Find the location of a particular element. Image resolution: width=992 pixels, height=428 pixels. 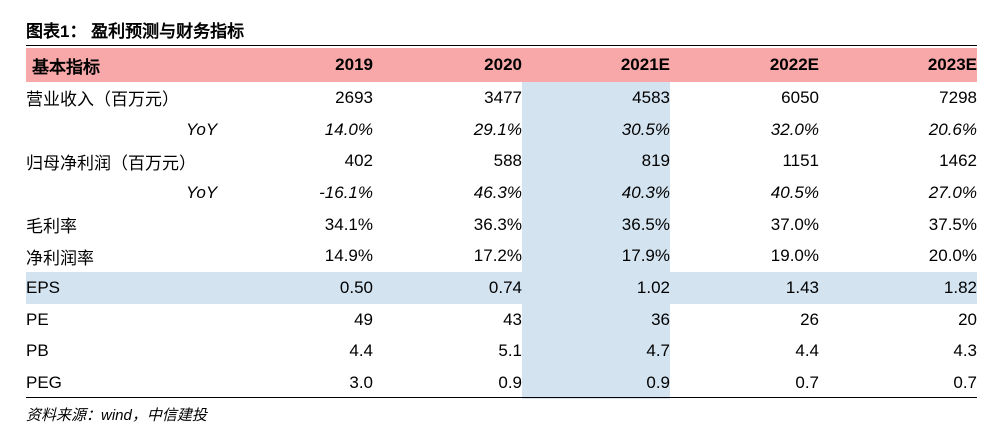

cell: 4.7 is located at coordinates (596, 351).